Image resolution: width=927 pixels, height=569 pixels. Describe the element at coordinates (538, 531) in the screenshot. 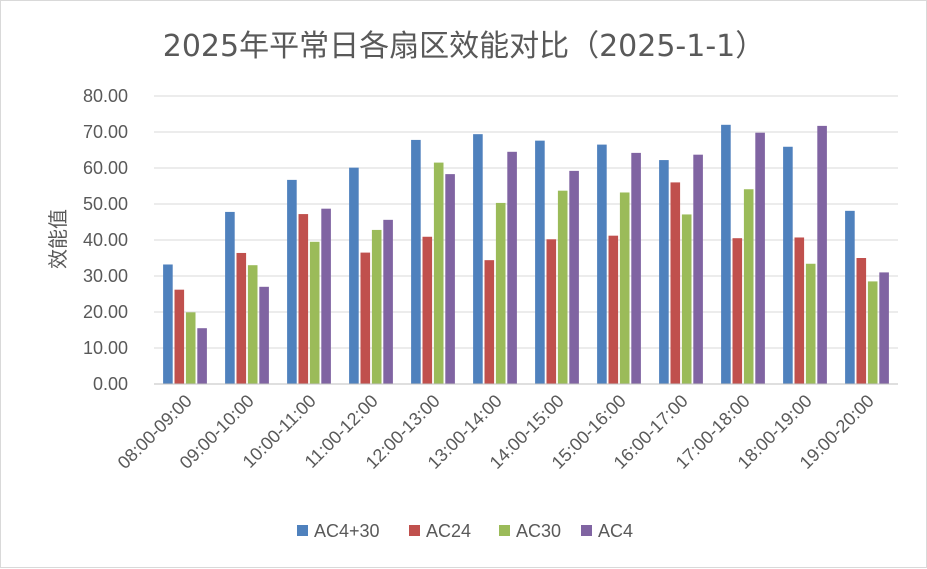

I see `legend-label: AC30` at that location.